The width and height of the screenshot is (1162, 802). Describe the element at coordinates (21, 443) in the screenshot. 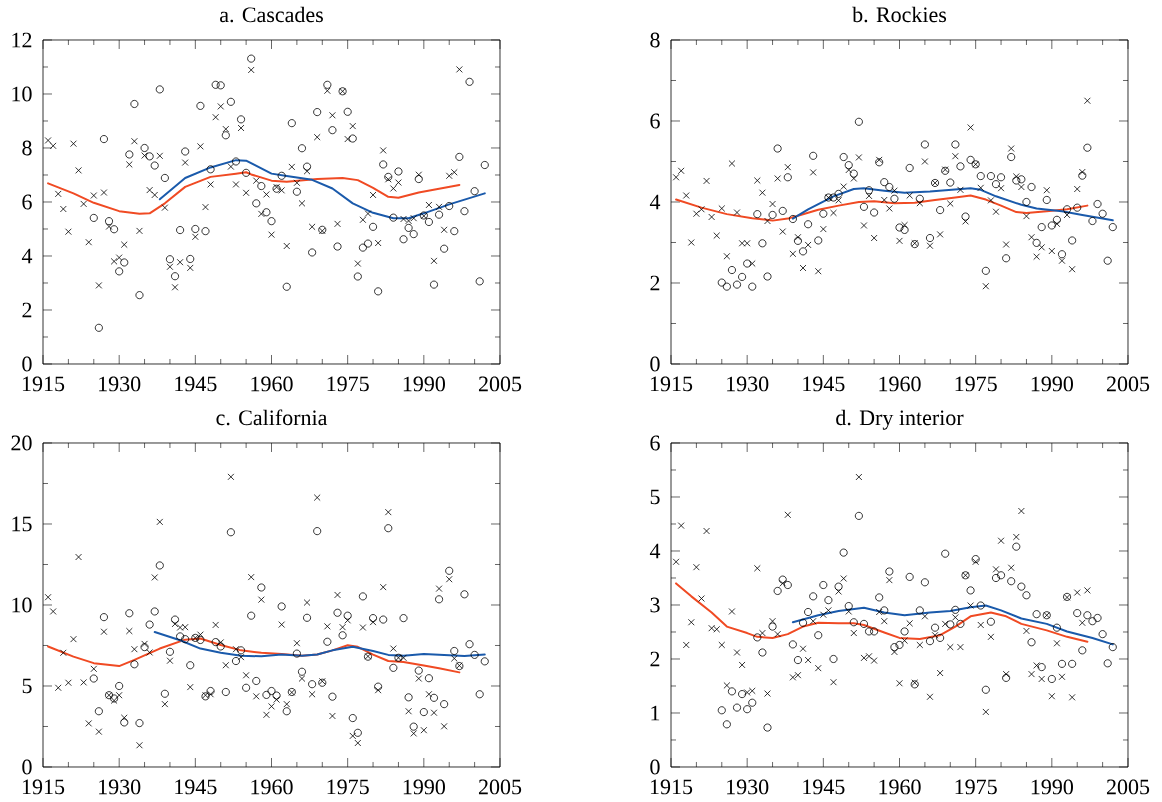

I see `y-tick-label: 20` at that location.